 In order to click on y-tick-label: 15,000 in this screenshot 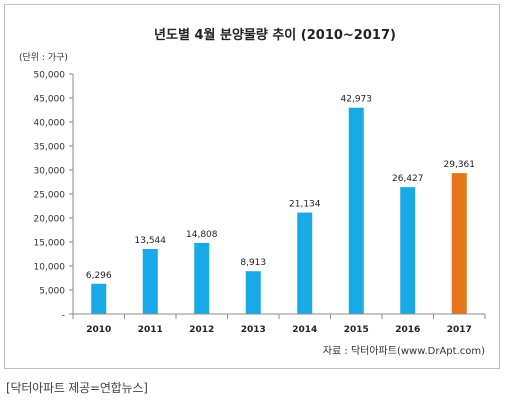, I will do `click(50, 244)`.